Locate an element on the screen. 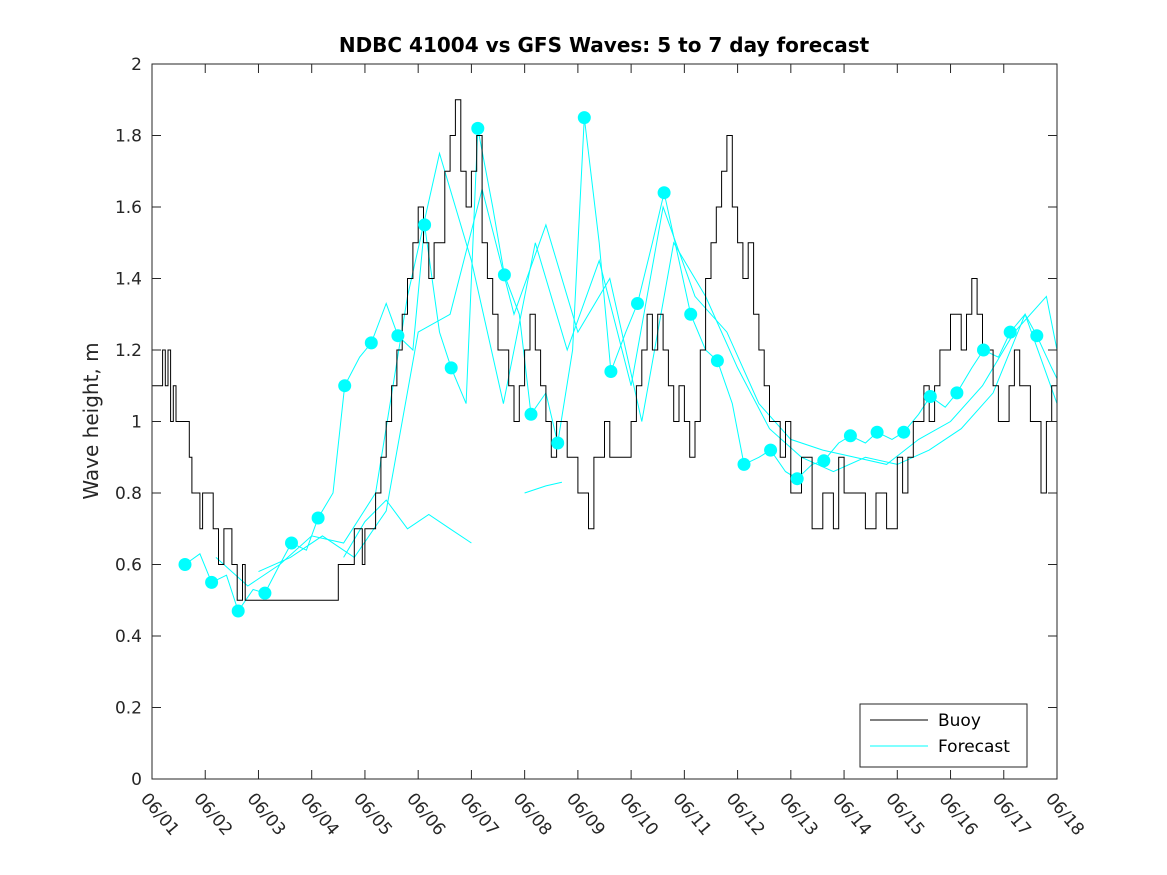 This screenshot has height=875, width=1167. y-tick-label: 2 is located at coordinates (136, 65).